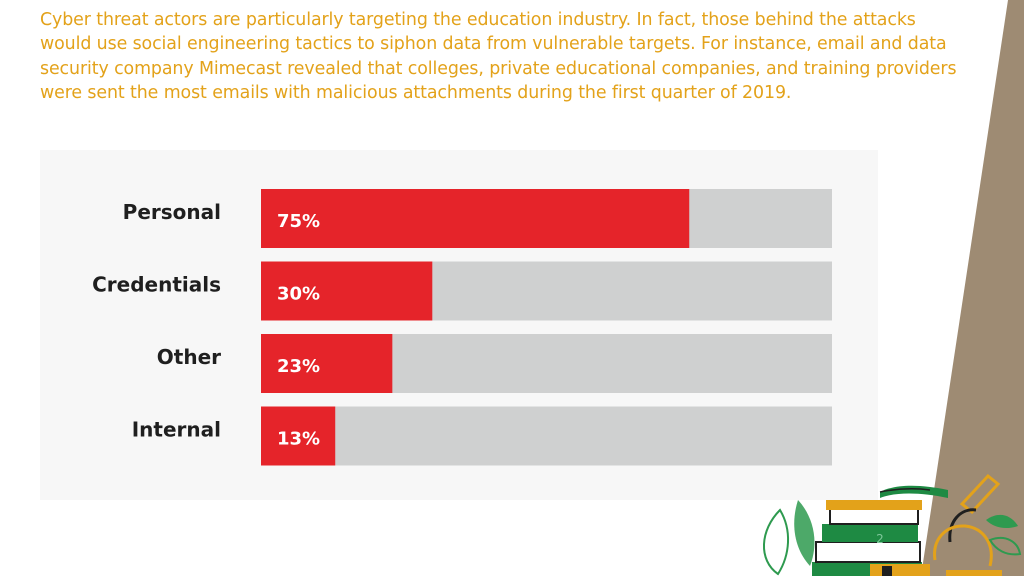 The image size is (1024, 576). Describe the element at coordinates (892, 524) in the screenshot. I see `books-illustration: 2` at that location.